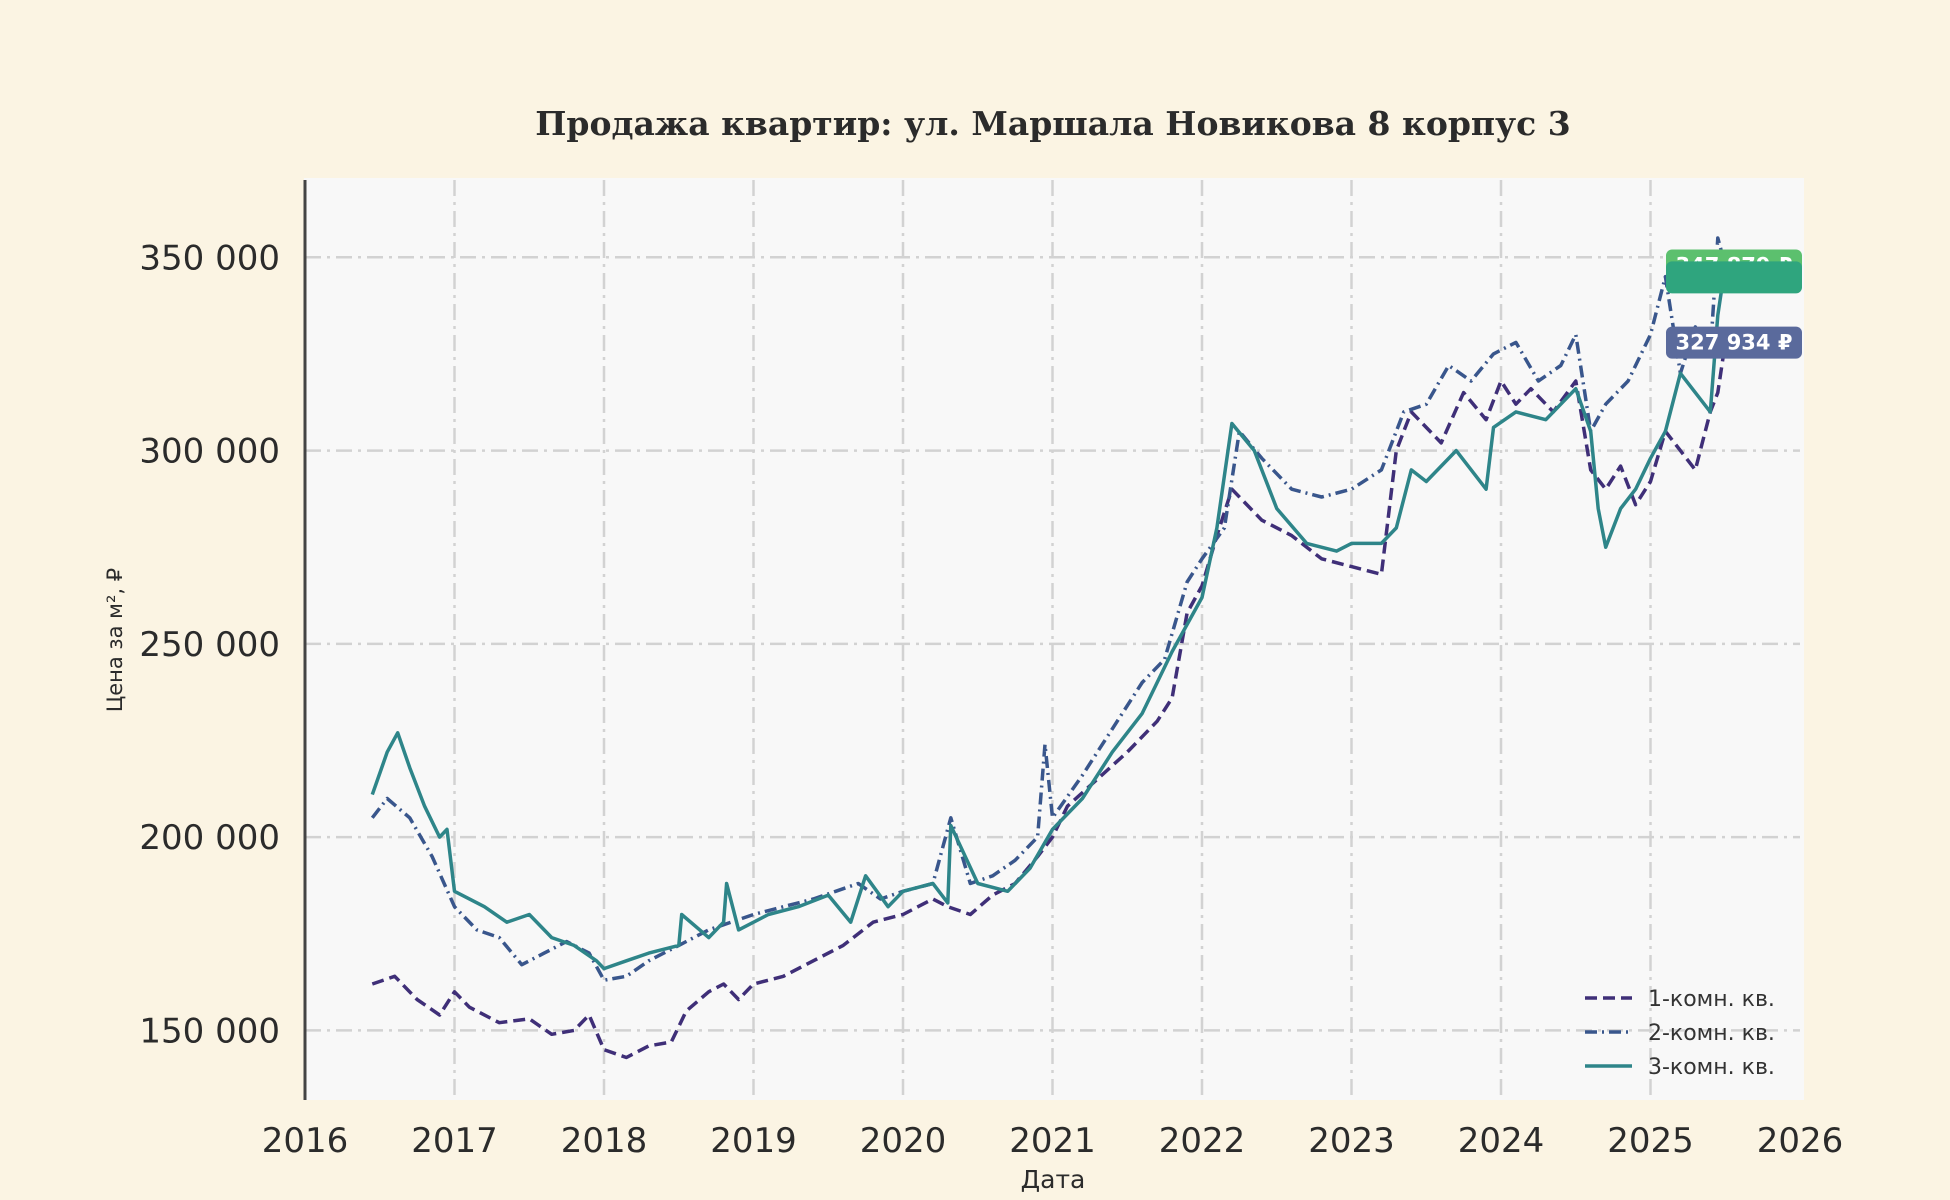 The image size is (1950, 1200). What do you see at coordinates (209, 645) in the screenshot?
I see `y-tick-label: 250 000` at bounding box center [209, 645].